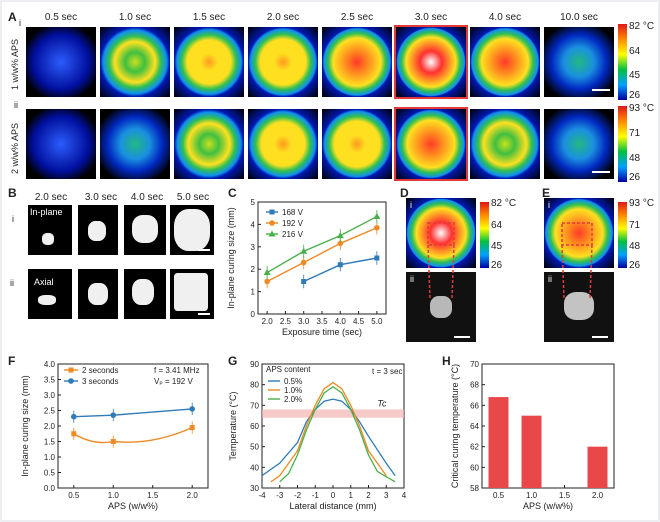 The height and width of the screenshot is (522, 660). Describe the element at coordinates (254, 467) in the screenshot. I see `y-tick-label: 40` at that location.